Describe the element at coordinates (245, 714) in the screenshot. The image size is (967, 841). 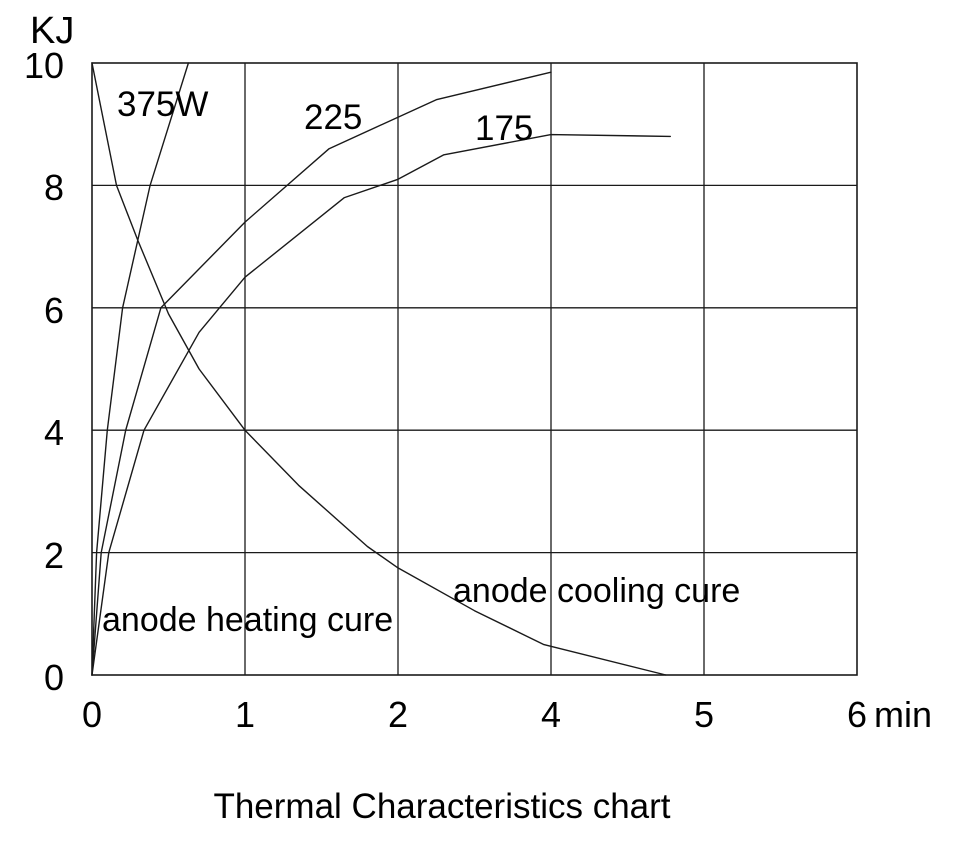
I see `x-tick-label: 1` at that location.